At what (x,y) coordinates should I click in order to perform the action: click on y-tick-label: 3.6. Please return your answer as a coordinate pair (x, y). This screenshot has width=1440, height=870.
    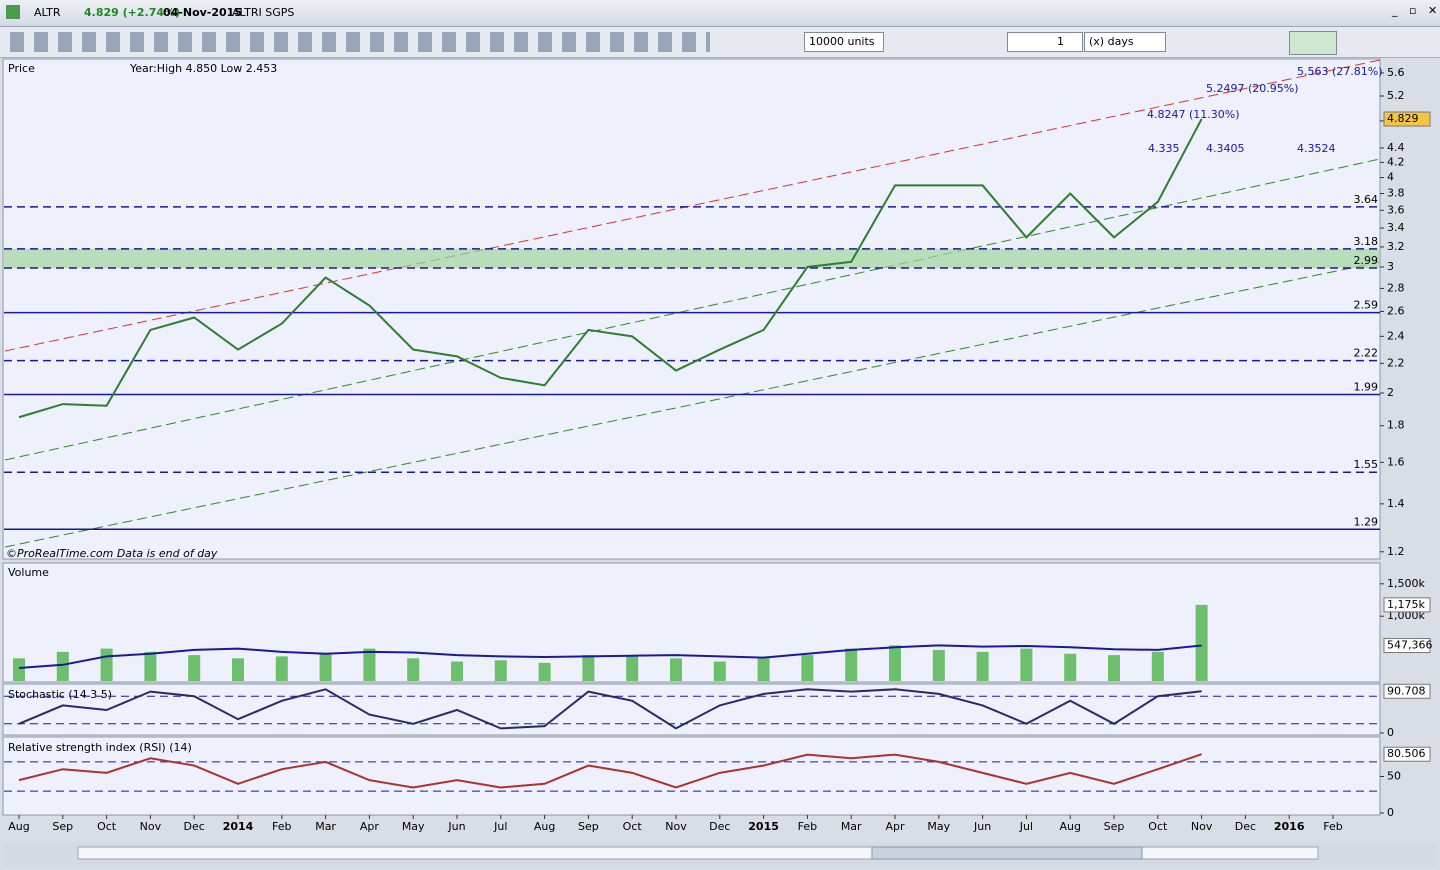
    Looking at the image, I should click on (1396, 209).